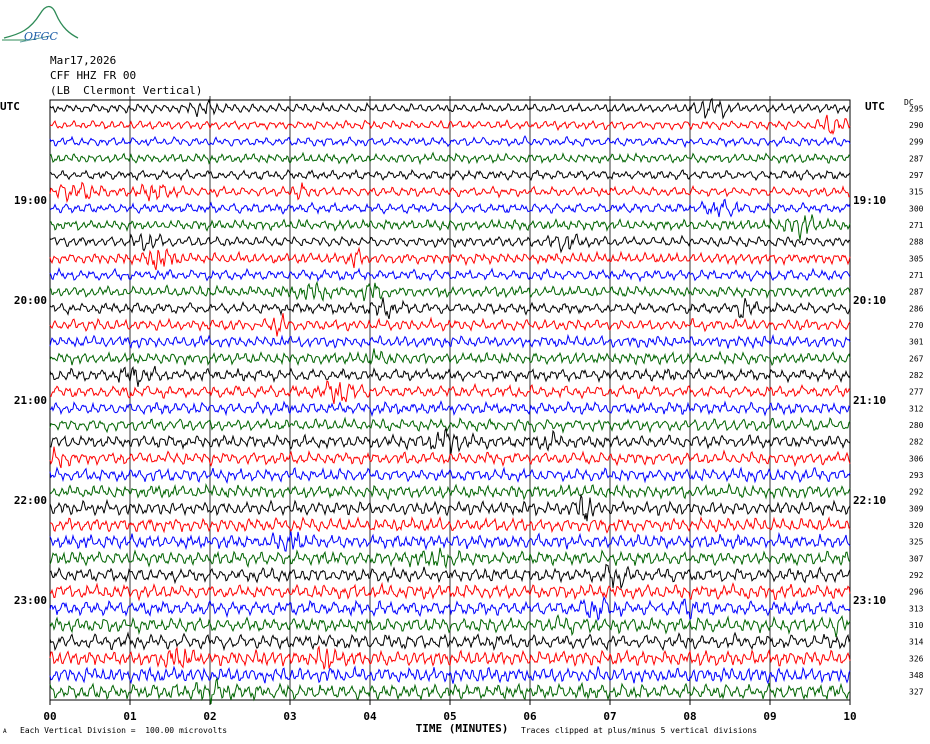 This screenshot has width=930, height=744. I want to click on x-tick-label: 05, so click(449, 716).